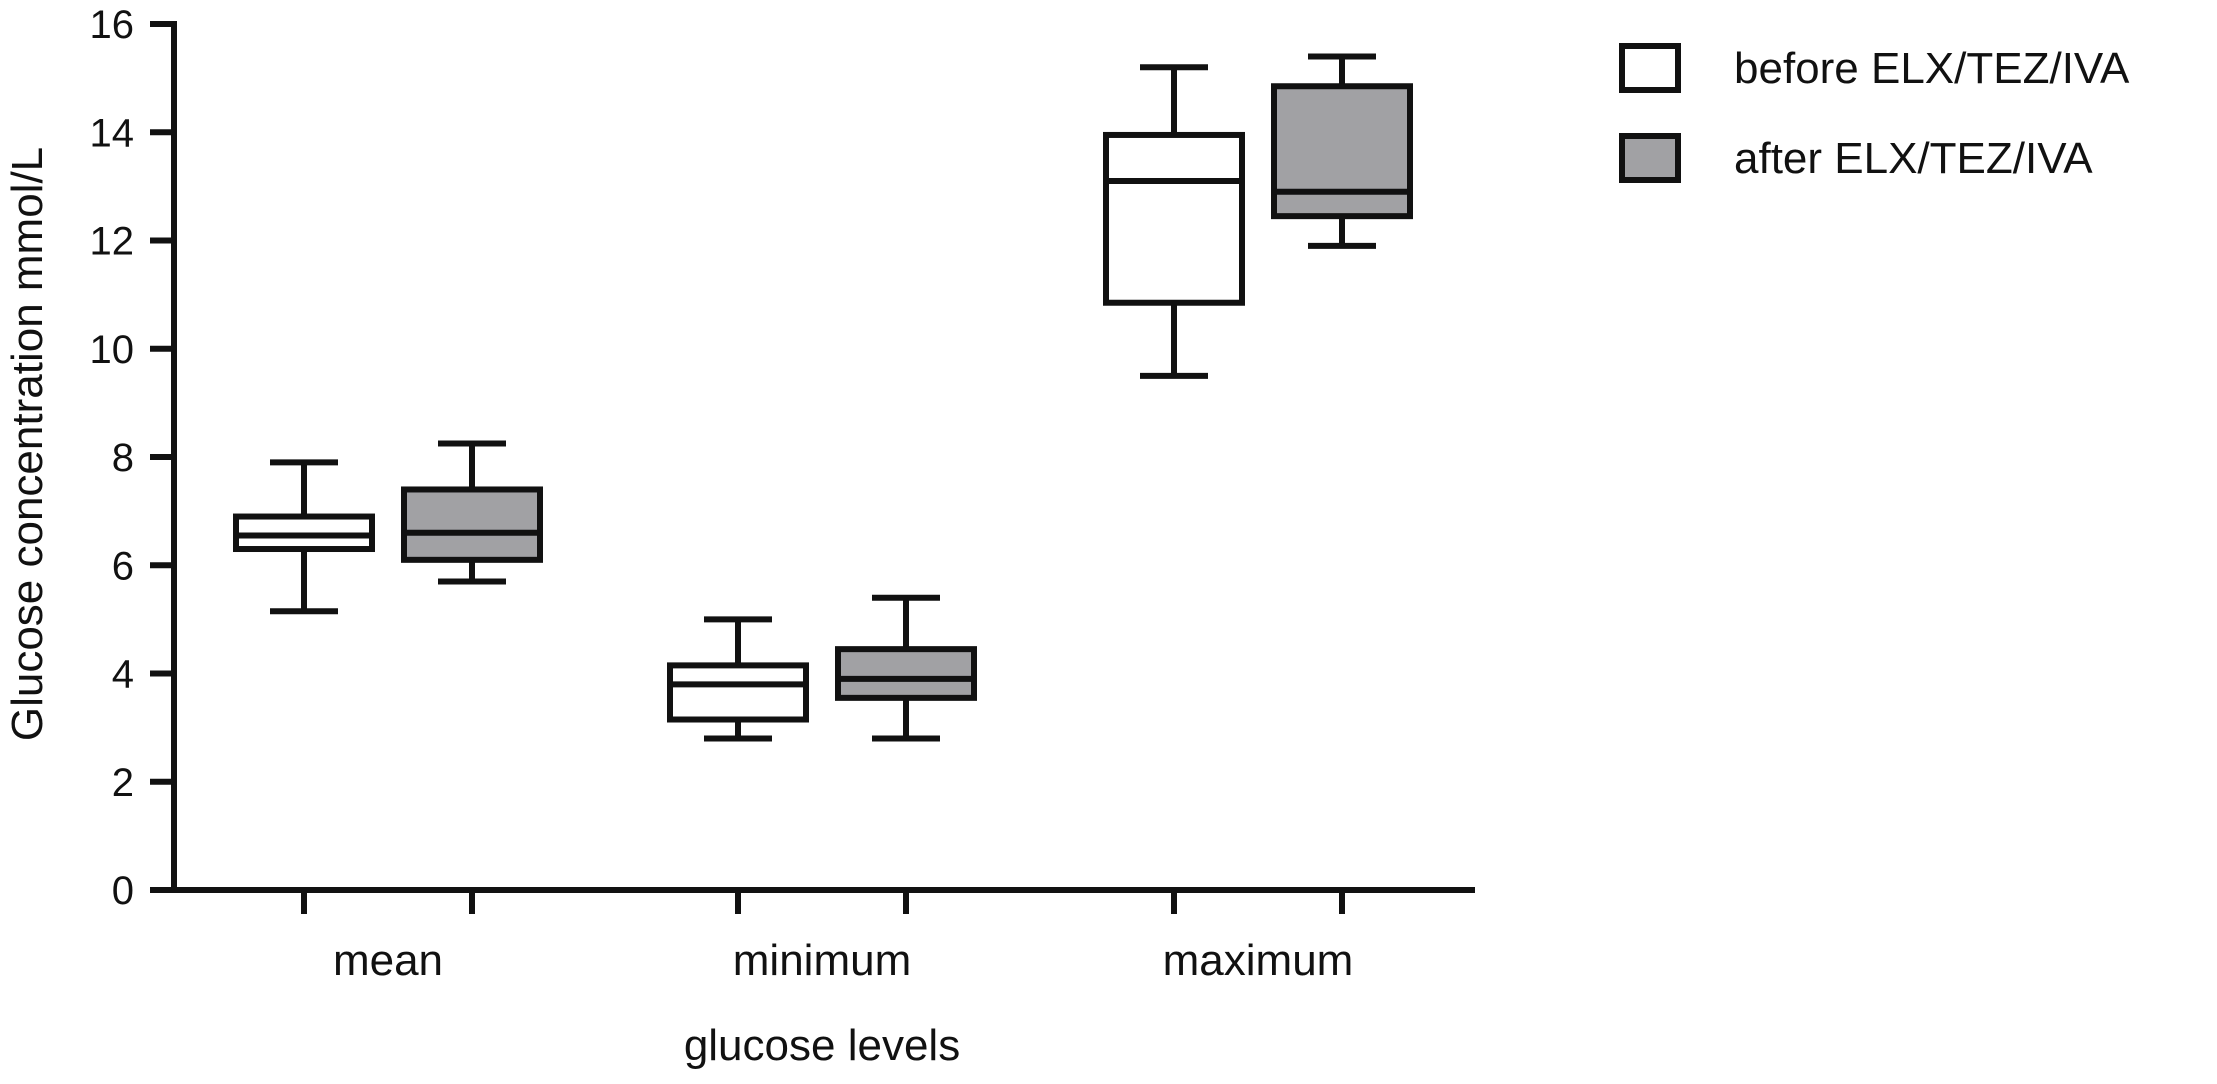  I want to click on x-axis-title: glucose levels, so click(822, 1045).